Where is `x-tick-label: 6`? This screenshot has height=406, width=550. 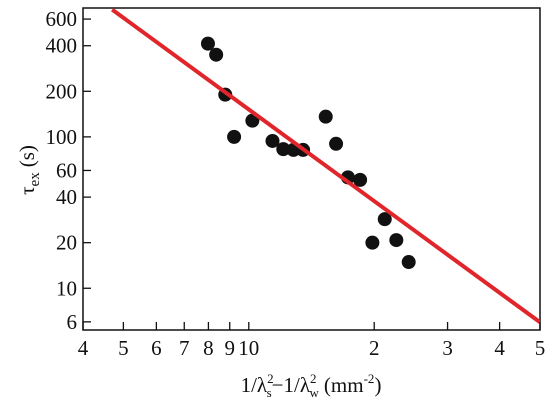 x-tick-label: 6 is located at coordinates (156, 348).